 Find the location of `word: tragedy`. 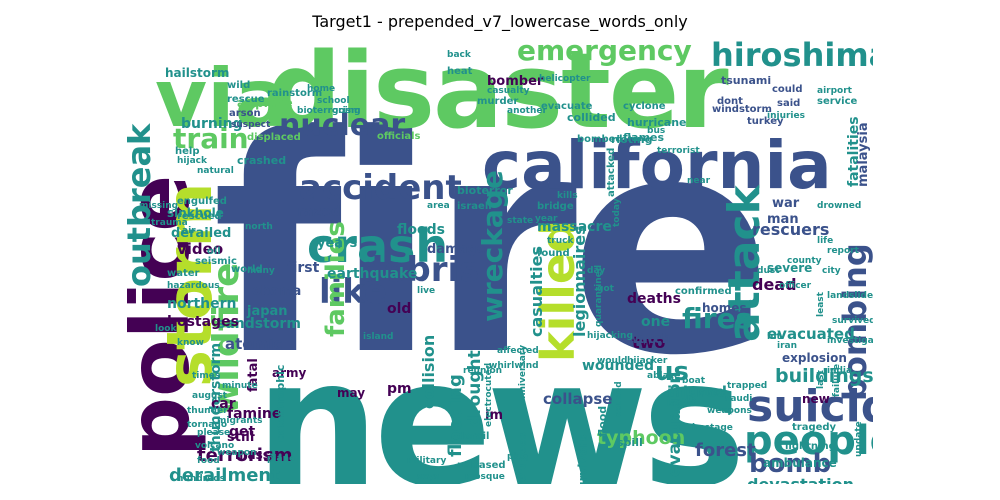

word: tragedy is located at coordinates (814, 427).